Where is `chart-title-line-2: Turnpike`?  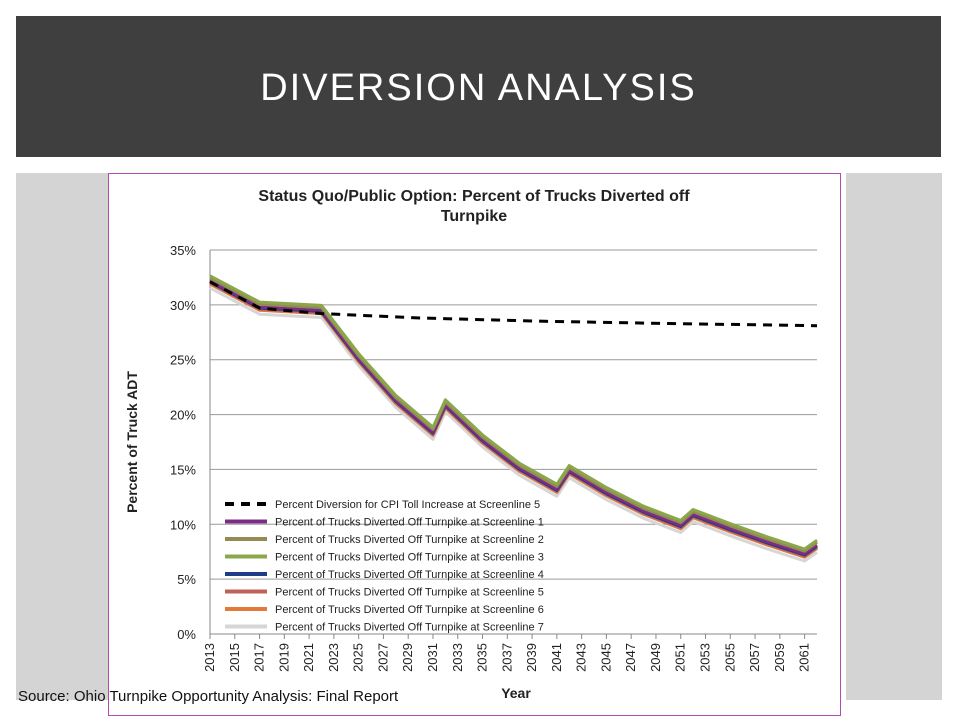 chart-title-line-2: Turnpike is located at coordinates (474, 216).